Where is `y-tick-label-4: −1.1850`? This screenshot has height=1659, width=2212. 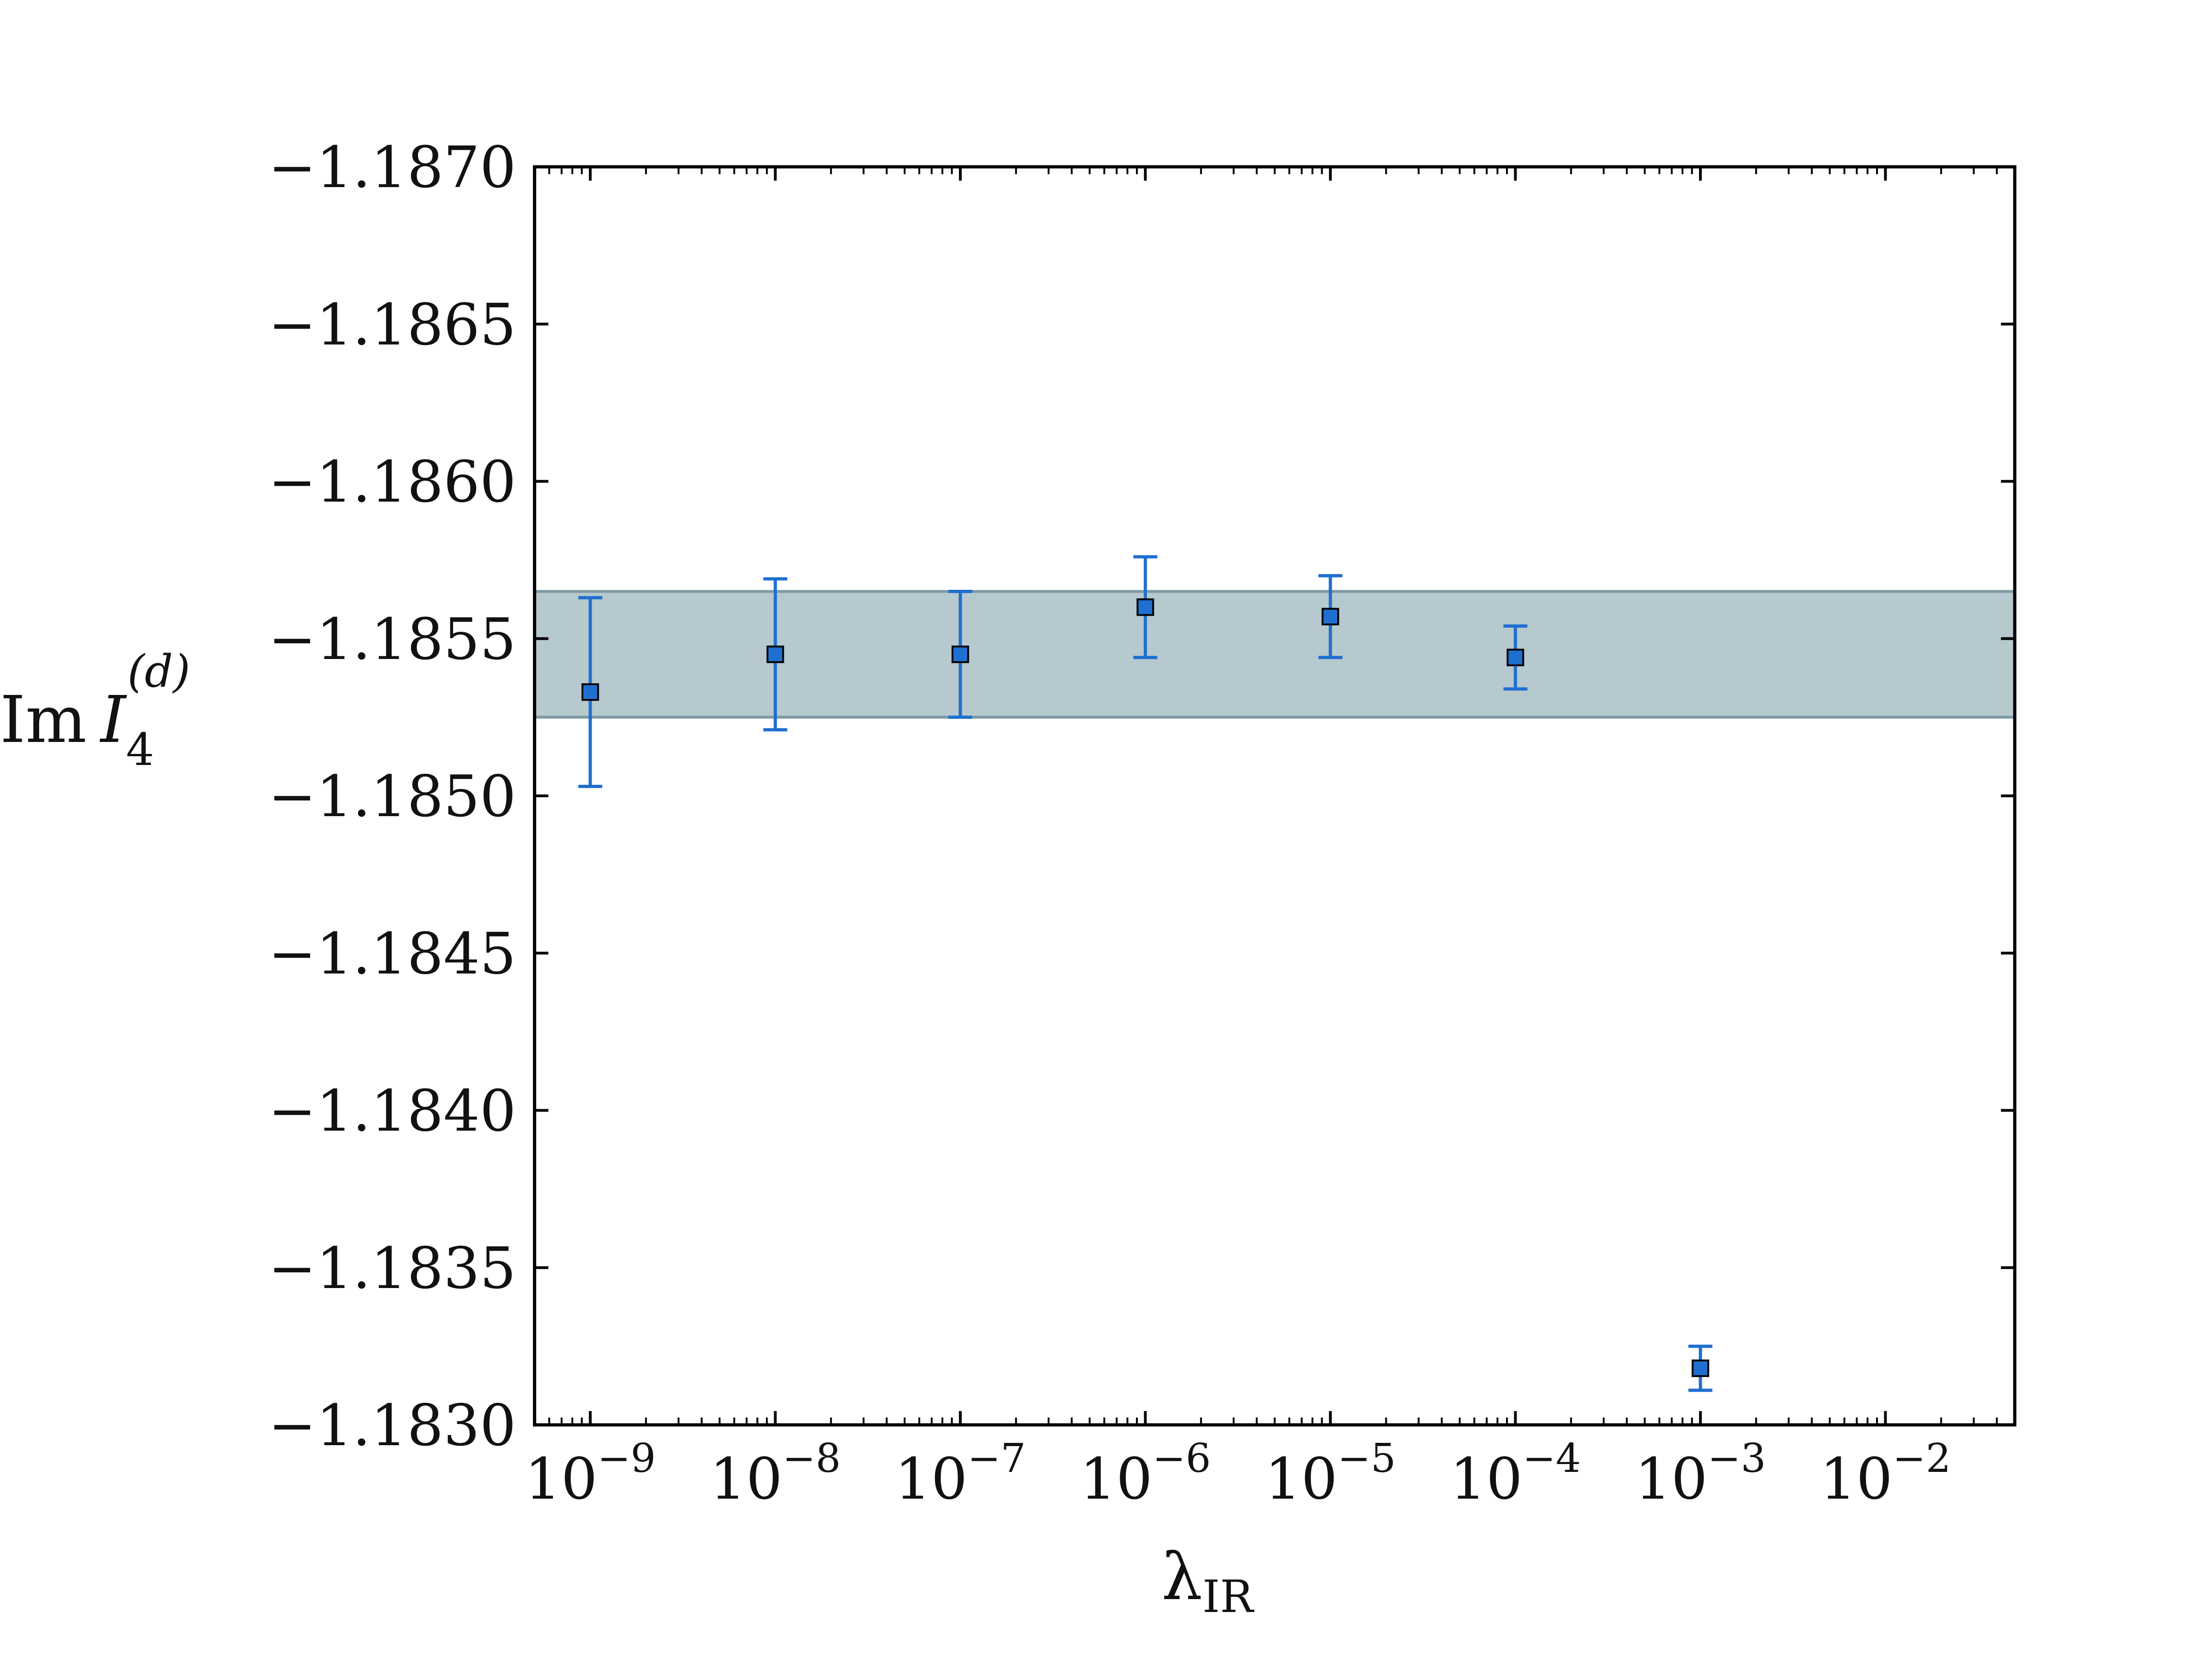
y-tick-label-4: −1.1850 is located at coordinates (392, 797).